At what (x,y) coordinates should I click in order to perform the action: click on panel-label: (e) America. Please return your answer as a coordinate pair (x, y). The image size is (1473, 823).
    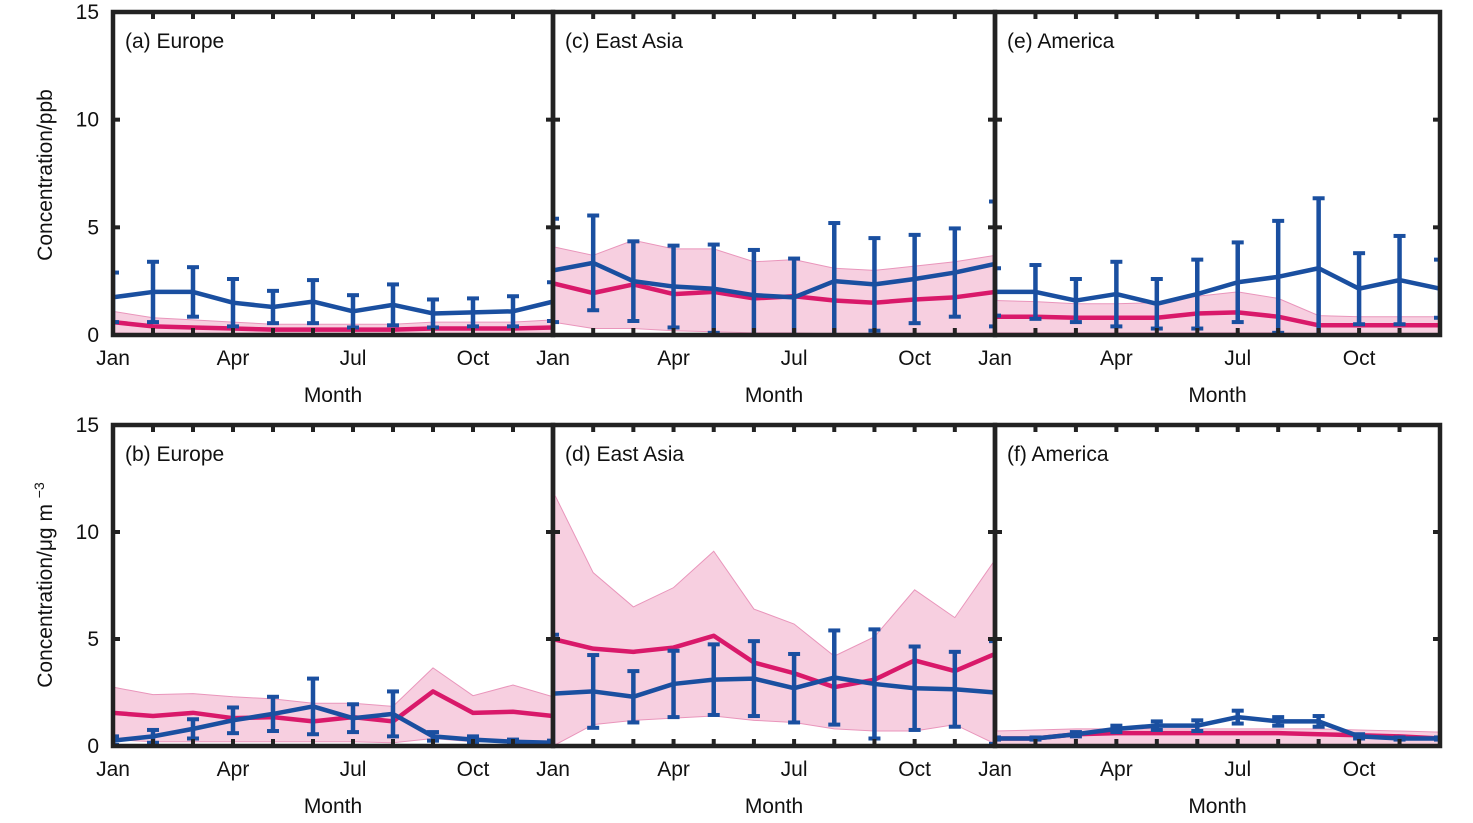
    Looking at the image, I should click on (1061, 41).